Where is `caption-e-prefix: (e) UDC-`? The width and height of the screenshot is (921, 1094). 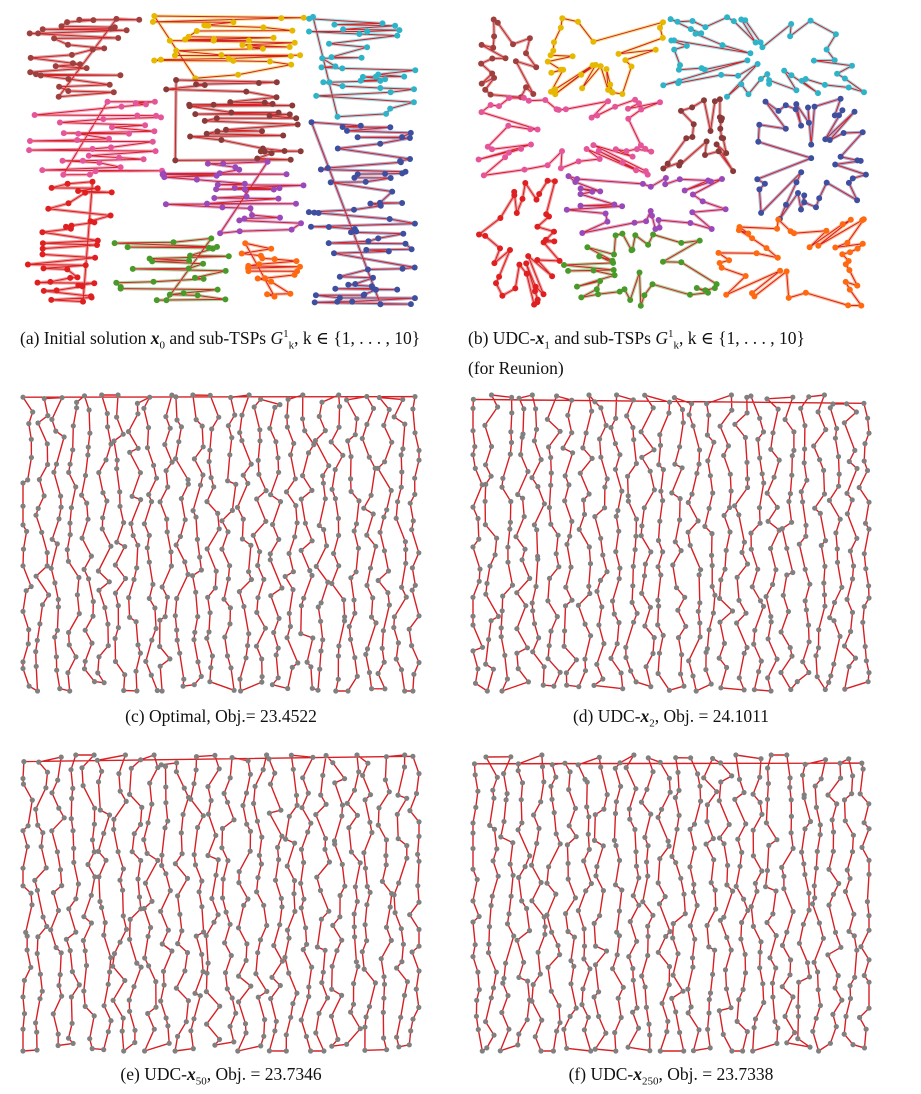 caption-e-prefix: (e) UDC- is located at coordinates (153, 1074).